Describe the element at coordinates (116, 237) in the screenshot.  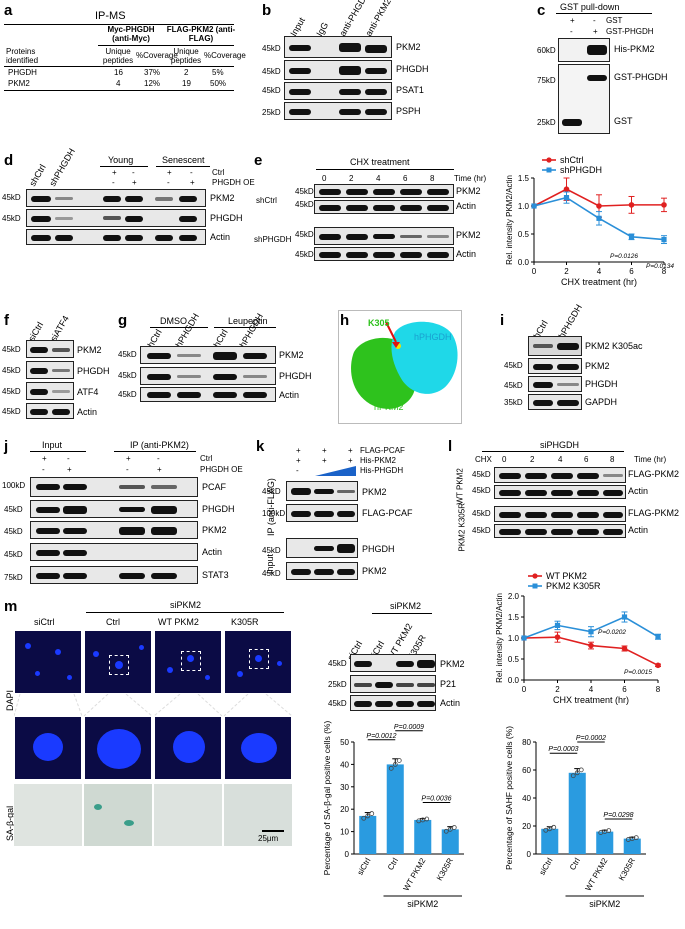
I see `blot-d-actin` at that location.